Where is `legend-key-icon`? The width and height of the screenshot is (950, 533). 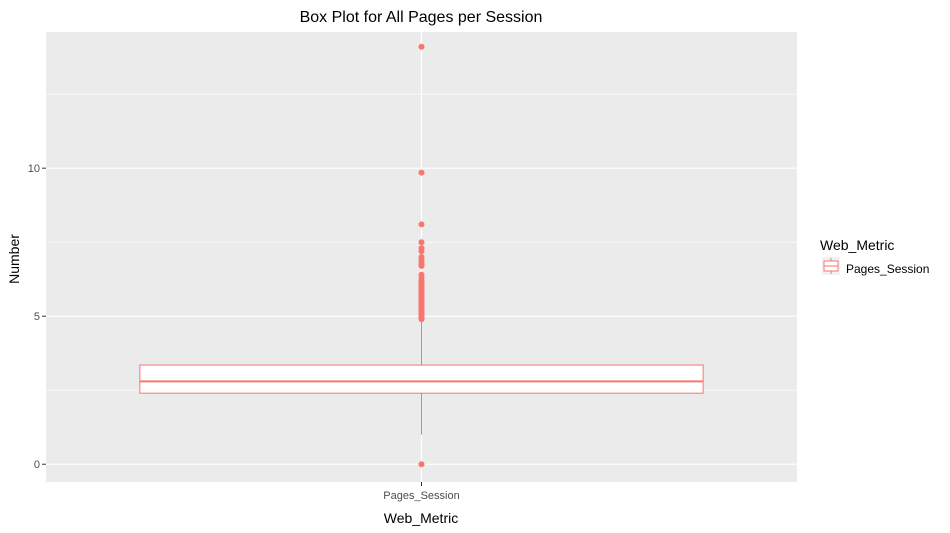 legend-key-icon is located at coordinates (831, 266).